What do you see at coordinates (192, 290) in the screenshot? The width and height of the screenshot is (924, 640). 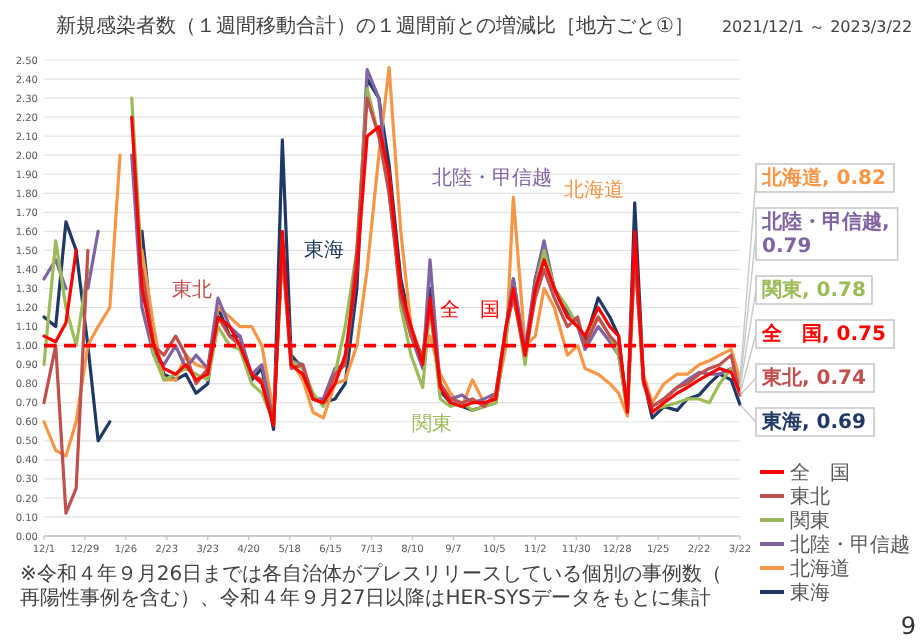 I see `annotation: 東北` at bounding box center [192, 290].